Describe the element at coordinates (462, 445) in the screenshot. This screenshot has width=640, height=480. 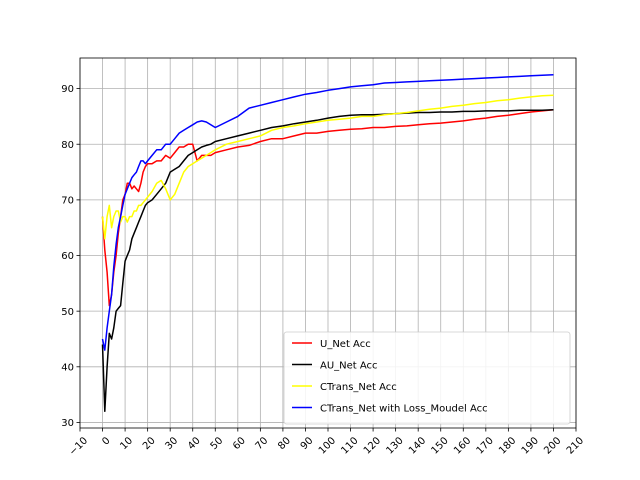
I see `x-tick-label: 160` at that location.